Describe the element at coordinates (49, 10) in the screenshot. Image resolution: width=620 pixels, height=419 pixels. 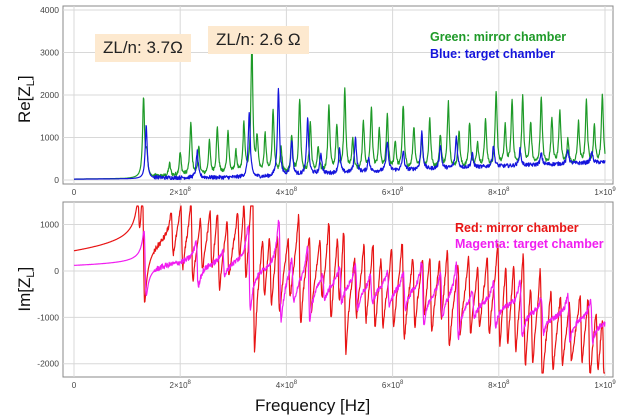
I see `y-tick-label: 4000` at that location.